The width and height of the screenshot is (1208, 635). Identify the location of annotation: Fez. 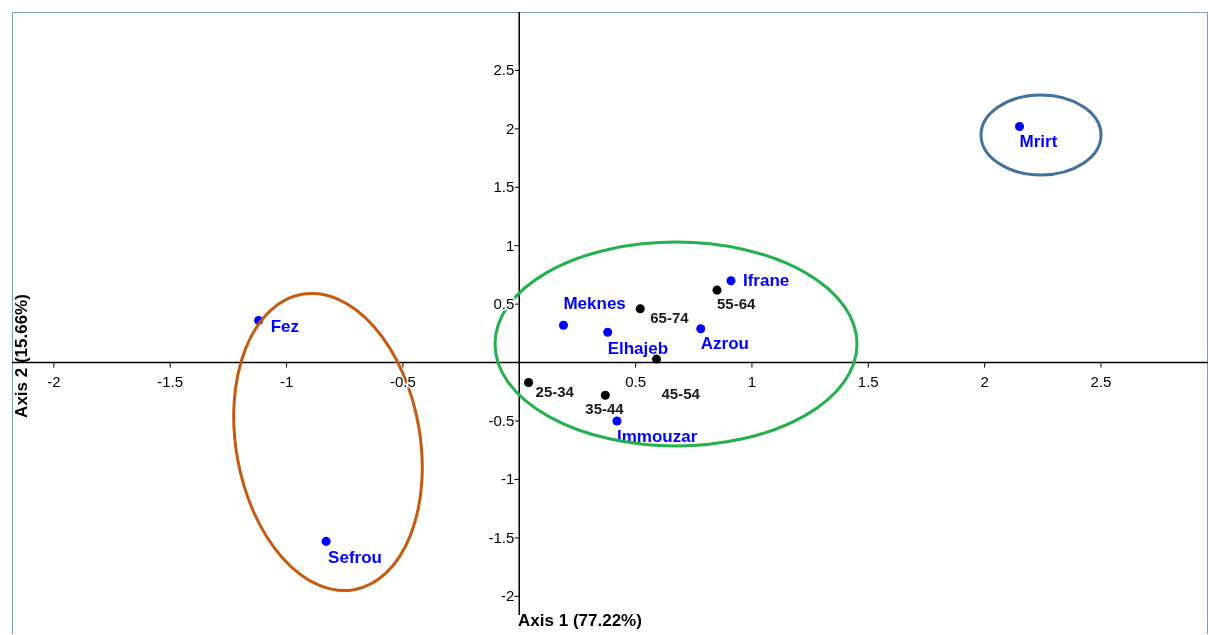
(284, 326).